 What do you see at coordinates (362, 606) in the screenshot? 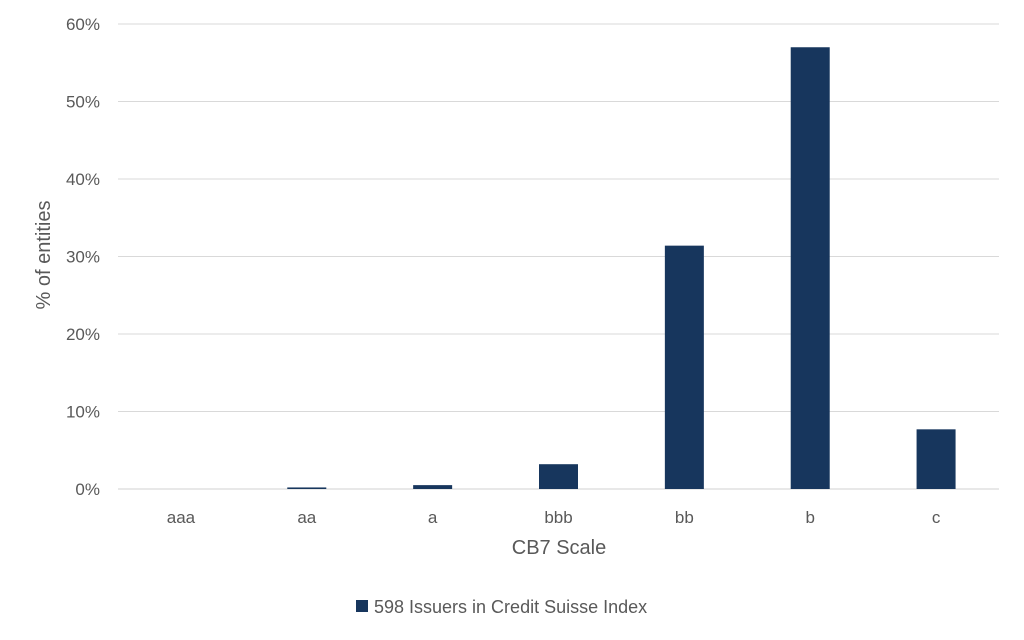
I see `legend-swatch` at bounding box center [362, 606].